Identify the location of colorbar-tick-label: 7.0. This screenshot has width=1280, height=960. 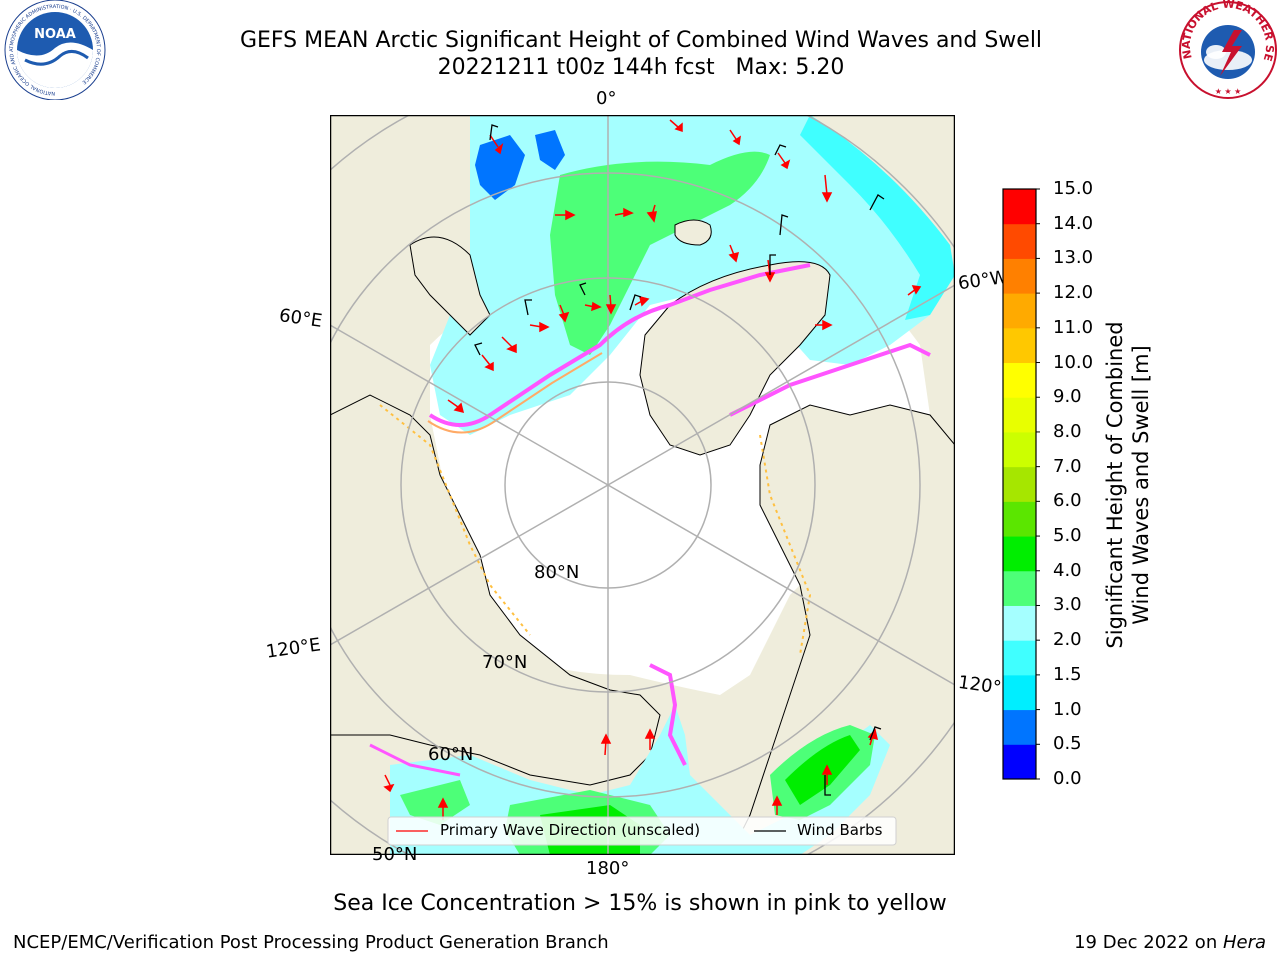
(1067, 466).